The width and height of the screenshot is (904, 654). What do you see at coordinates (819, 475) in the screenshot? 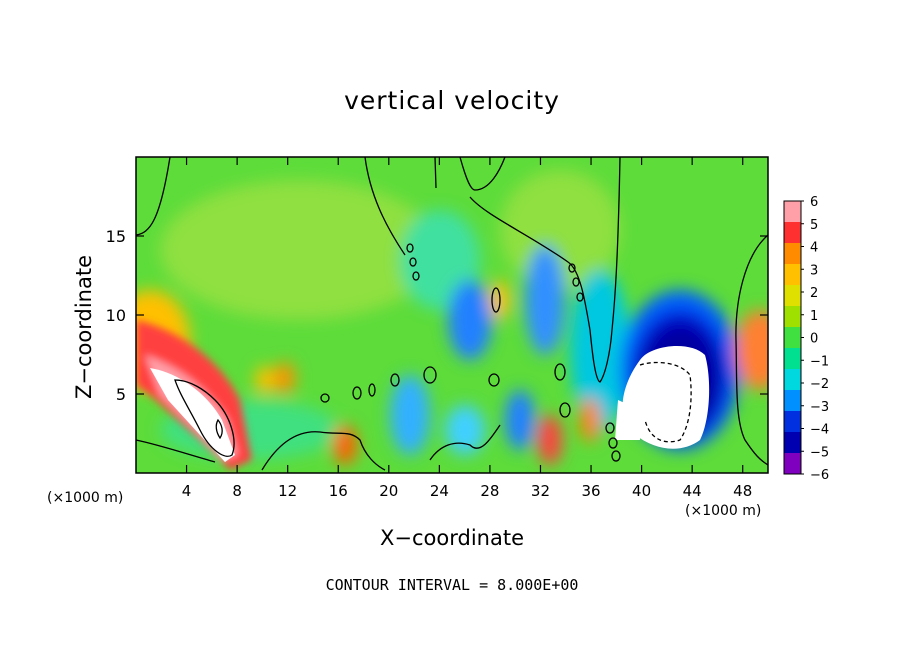
I see `colorbar-tick-label: −6` at bounding box center [819, 475].